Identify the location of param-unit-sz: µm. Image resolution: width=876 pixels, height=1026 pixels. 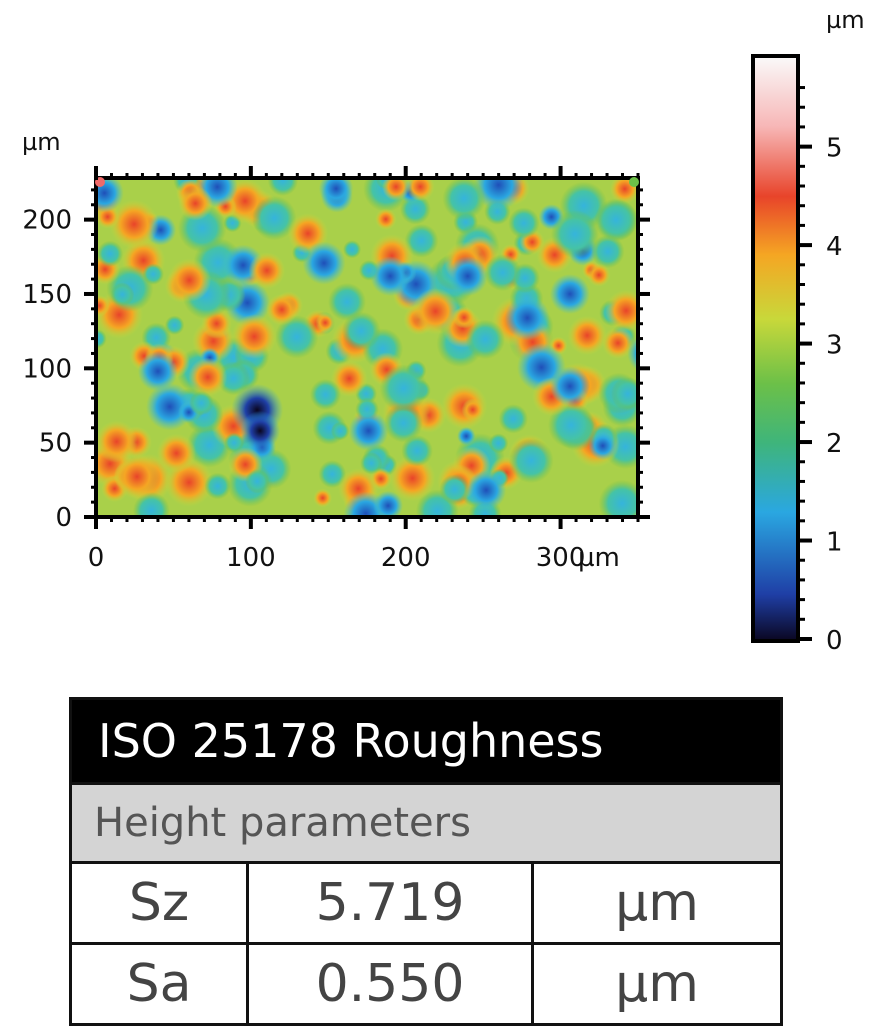
(655, 902).